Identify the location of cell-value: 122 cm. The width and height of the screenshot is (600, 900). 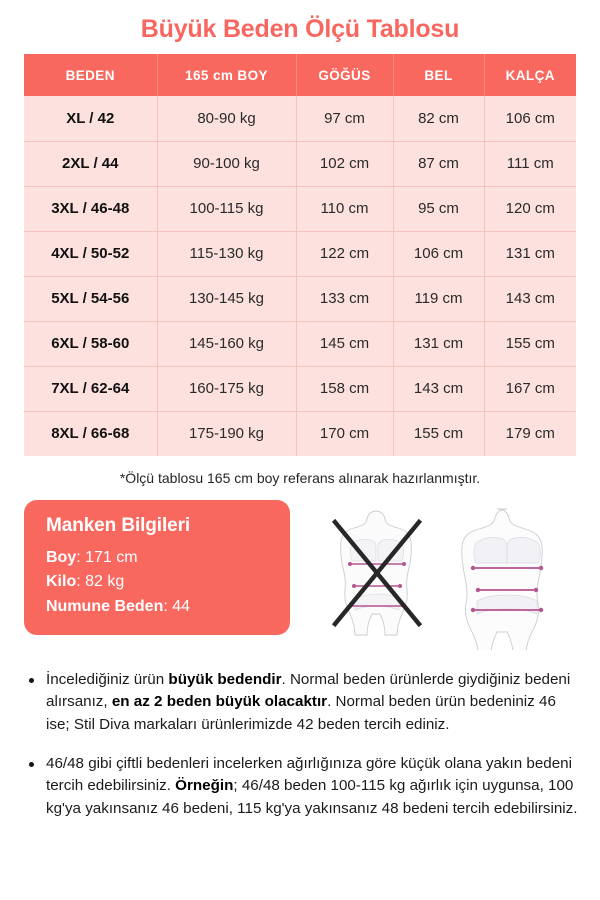
(345, 254).